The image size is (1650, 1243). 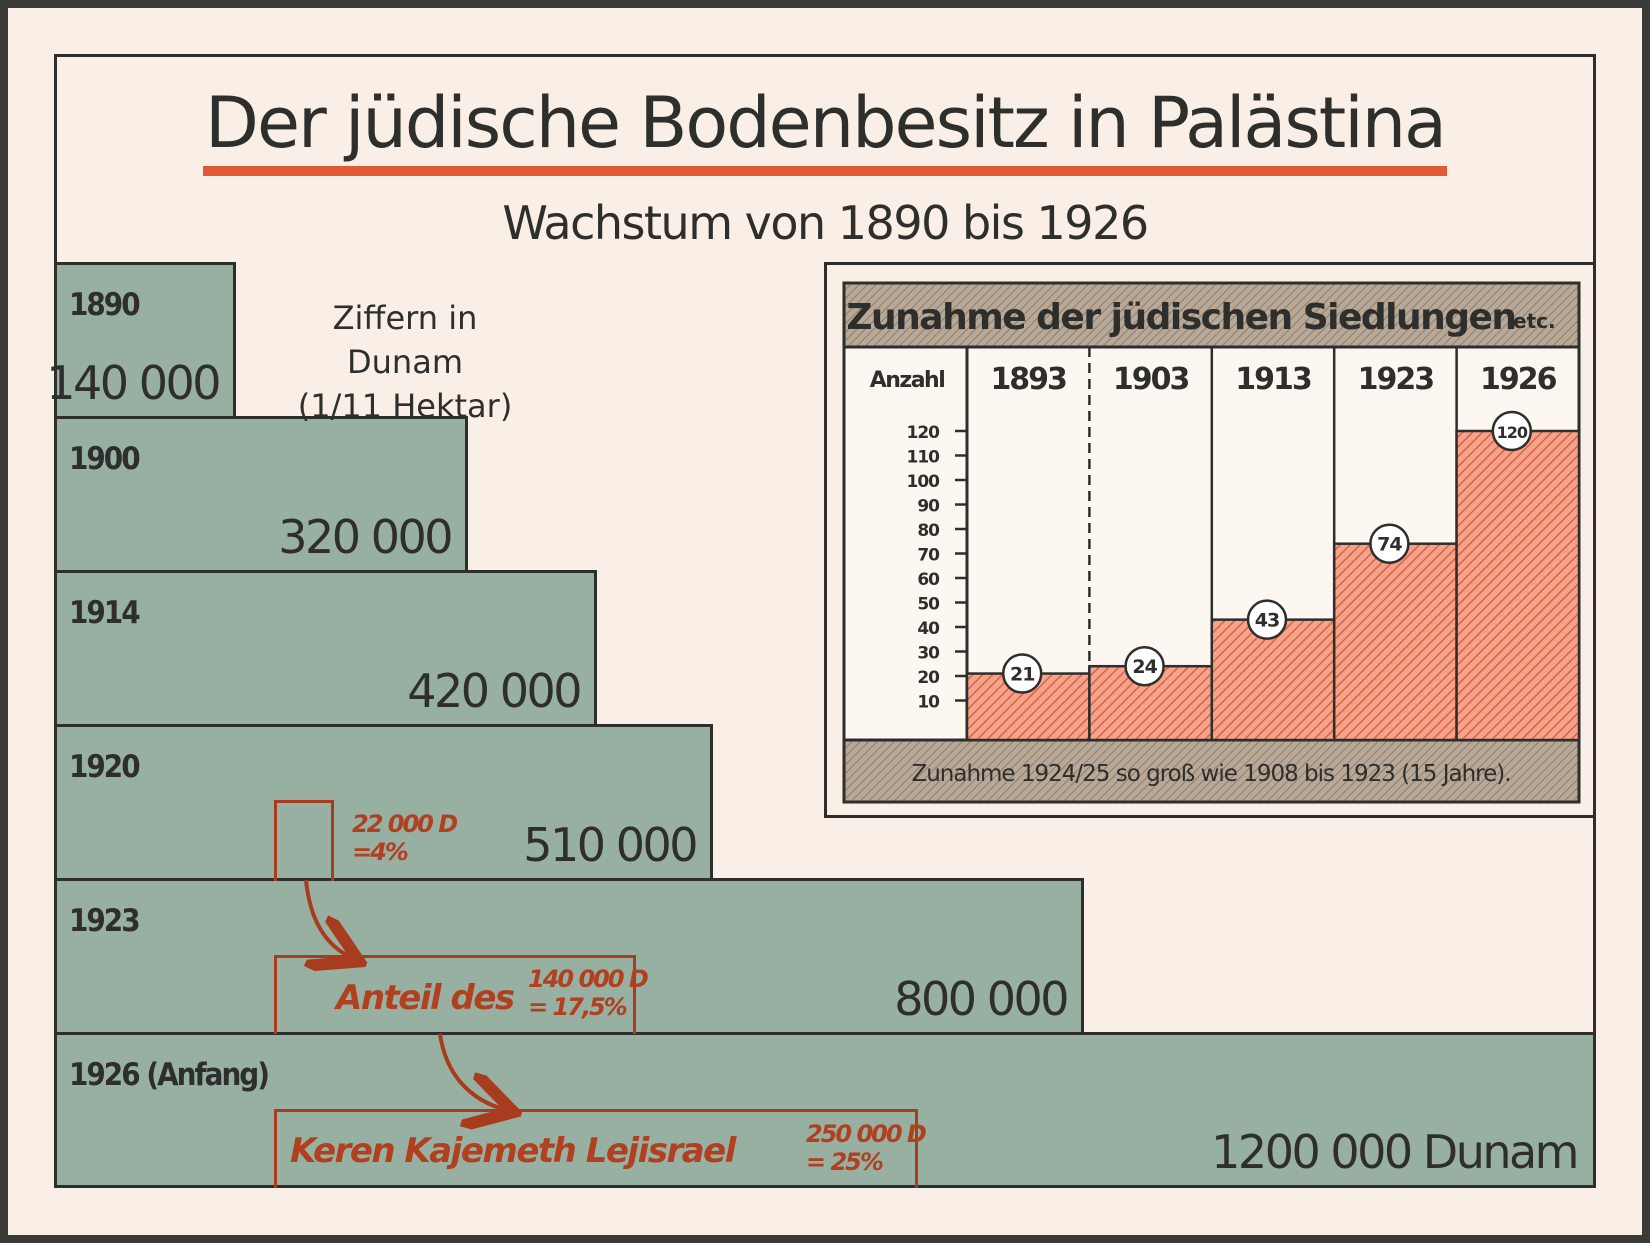 I want to click on data-label: 21, so click(x=1022, y=675).